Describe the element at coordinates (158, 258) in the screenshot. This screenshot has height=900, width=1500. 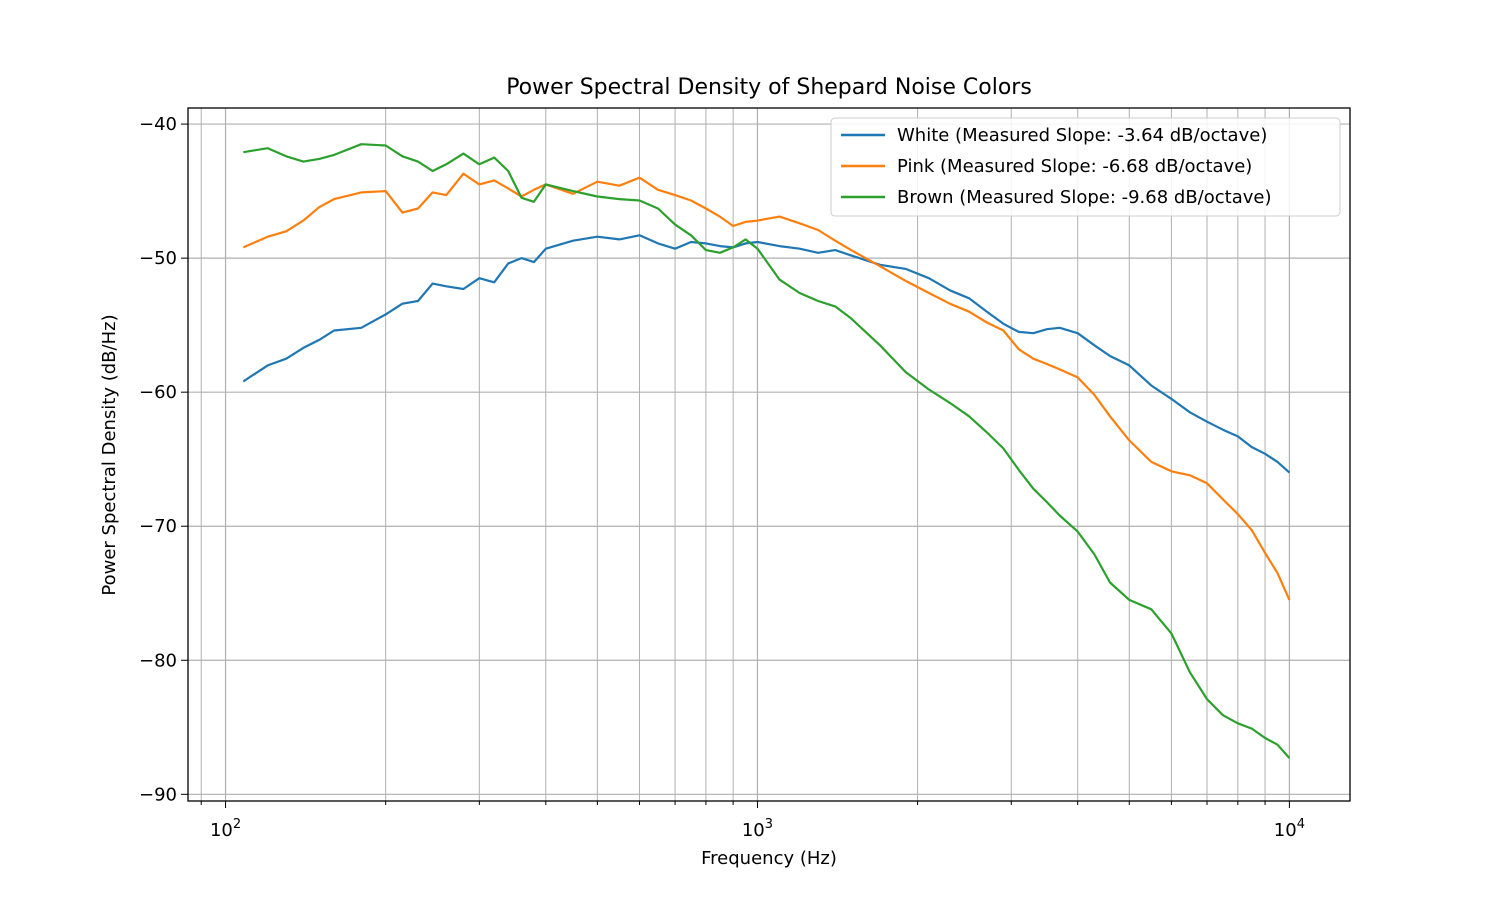
I see `y-tick-label: −50` at that location.